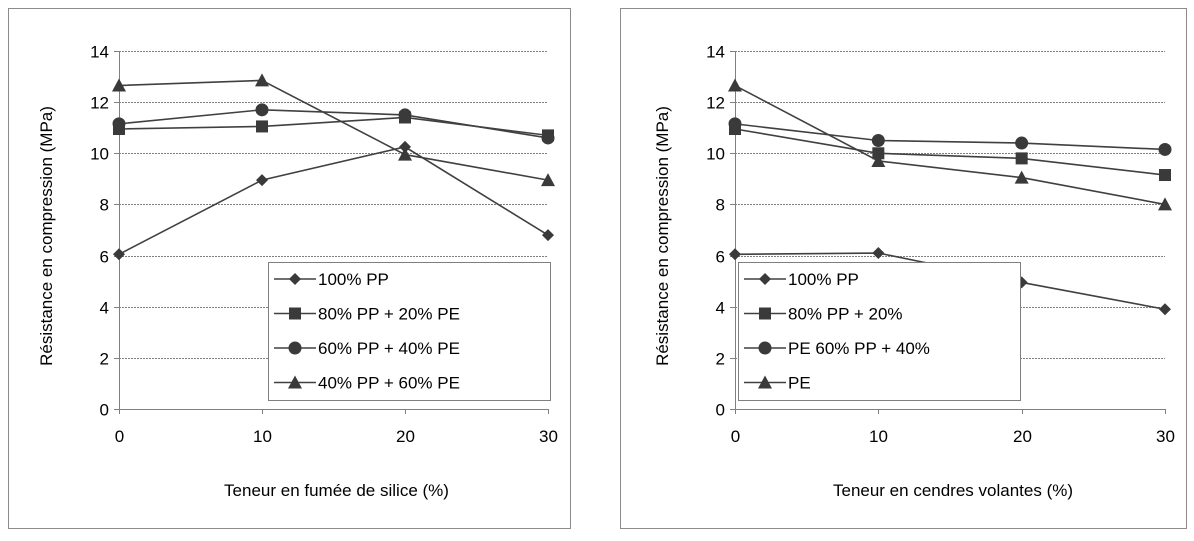  What do you see at coordinates (336, 490) in the screenshot?
I see `x-axis-title: Teneur en fumée de silice (%)` at bounding box center [336, 490].